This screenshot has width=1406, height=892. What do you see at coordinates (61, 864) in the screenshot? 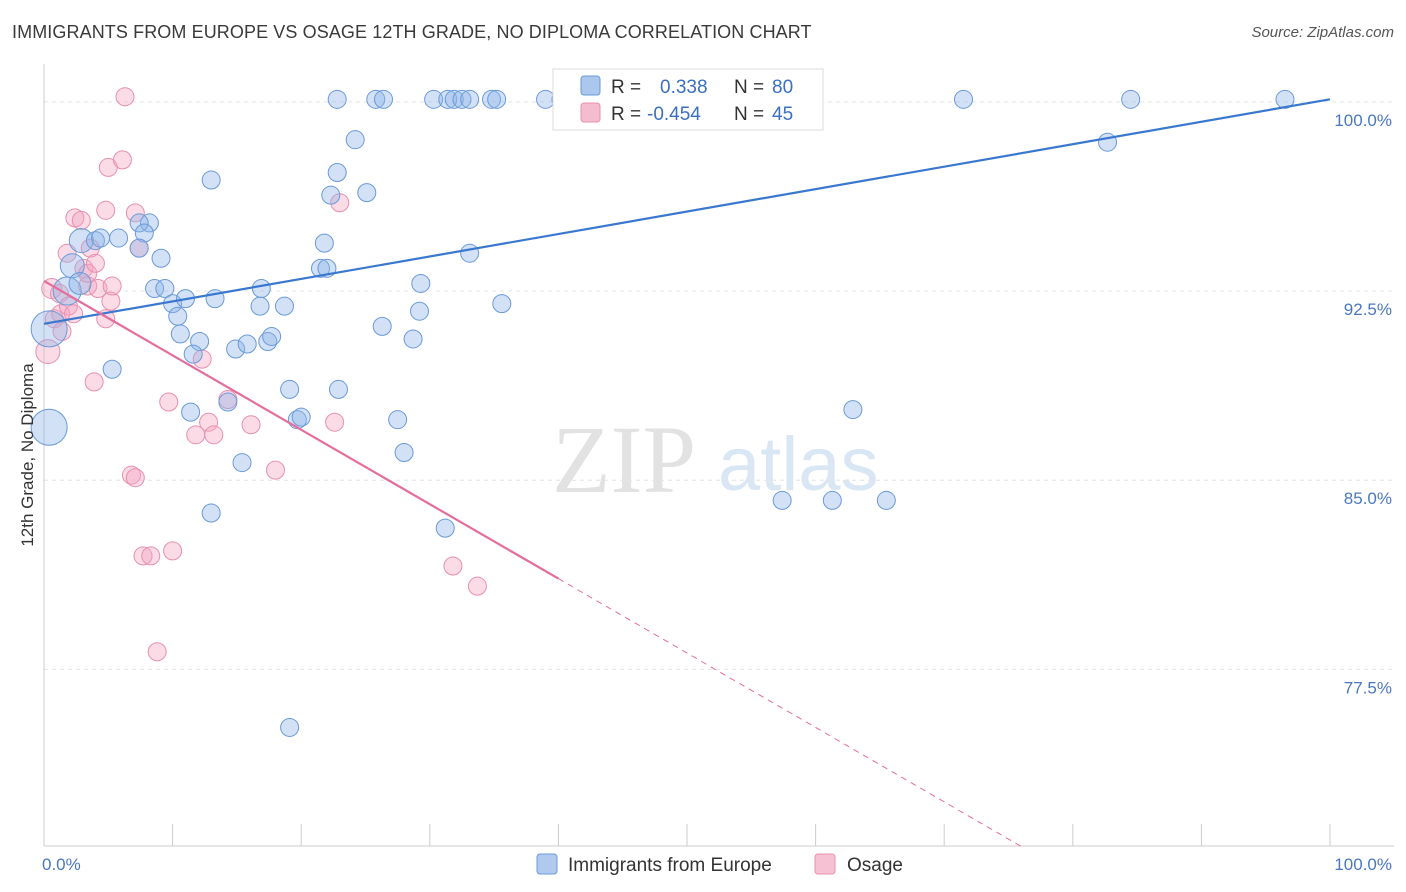
I see `x-tick-label-0: 0.0%` at bounding box center [61, 864].